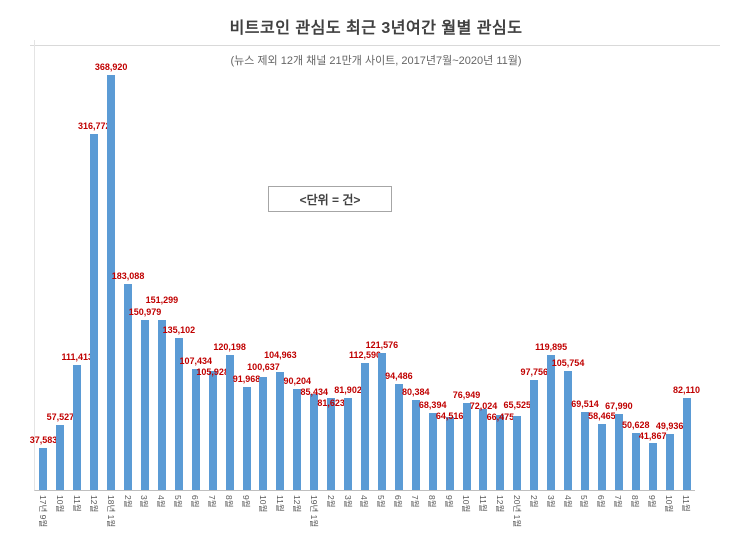  Describe the element at coordinates (534, 372) in the screenshot. I see `bar-value-label: 97,756` at that location.